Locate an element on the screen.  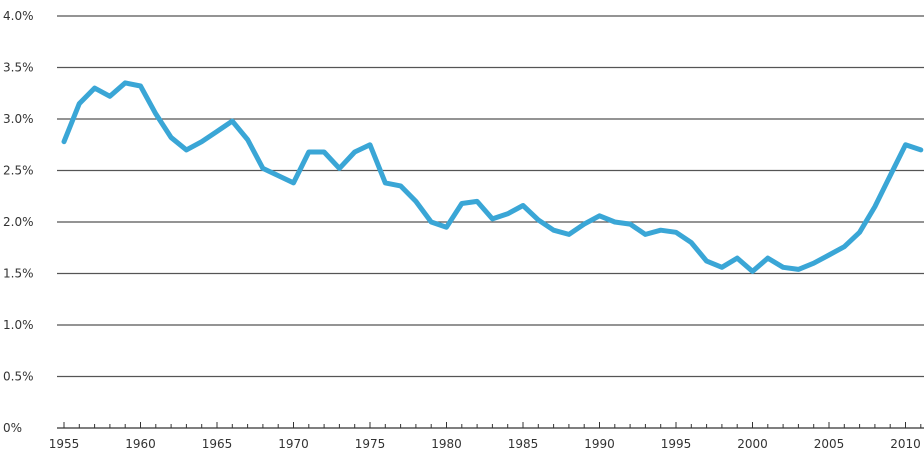
x-tick-label: 2010 is located at coordinates (905, 444).